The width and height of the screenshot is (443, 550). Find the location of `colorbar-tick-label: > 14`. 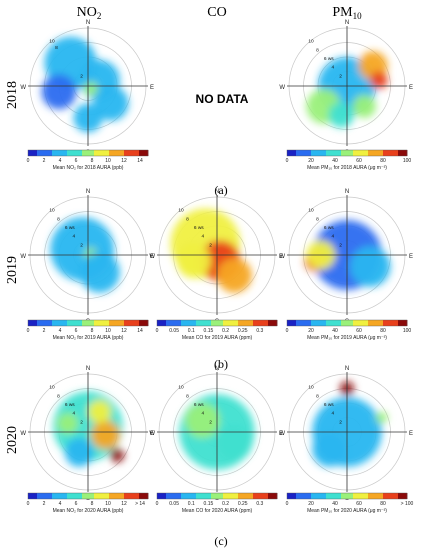

colorbar-tick-label: > 14 is located at coordinates (140, 504).